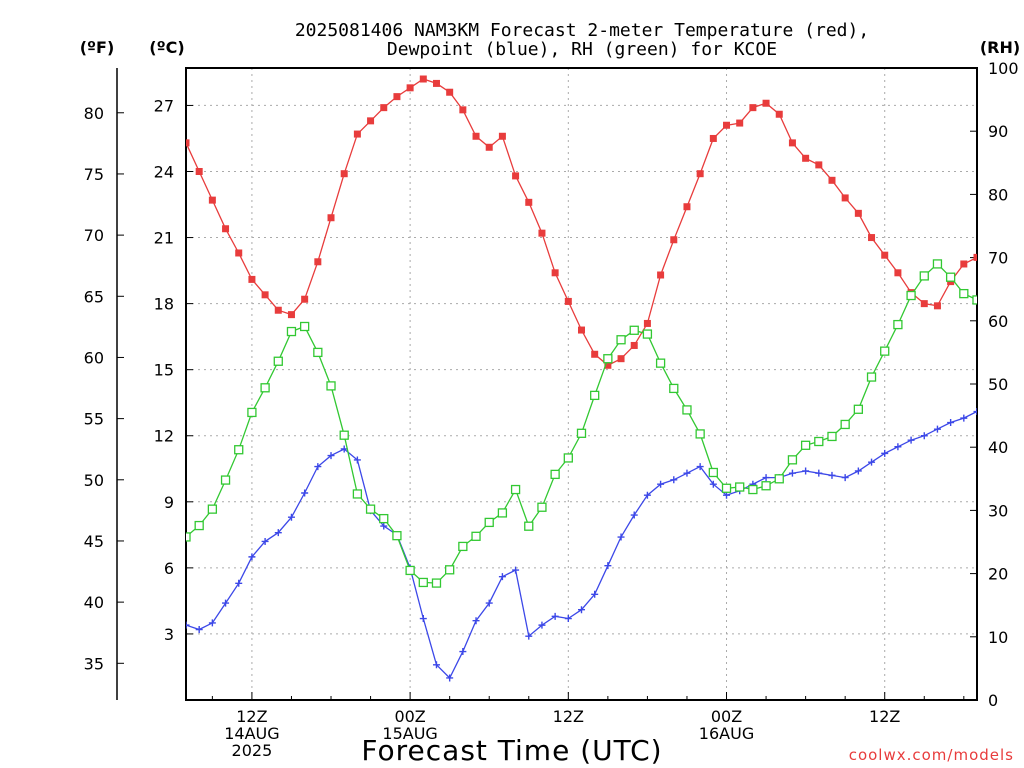 This screenshot has height=768, width=1024. Describe the element at coordinates (998, 510) in the screenshot. I see `rh-tick-label: 30` at that location.